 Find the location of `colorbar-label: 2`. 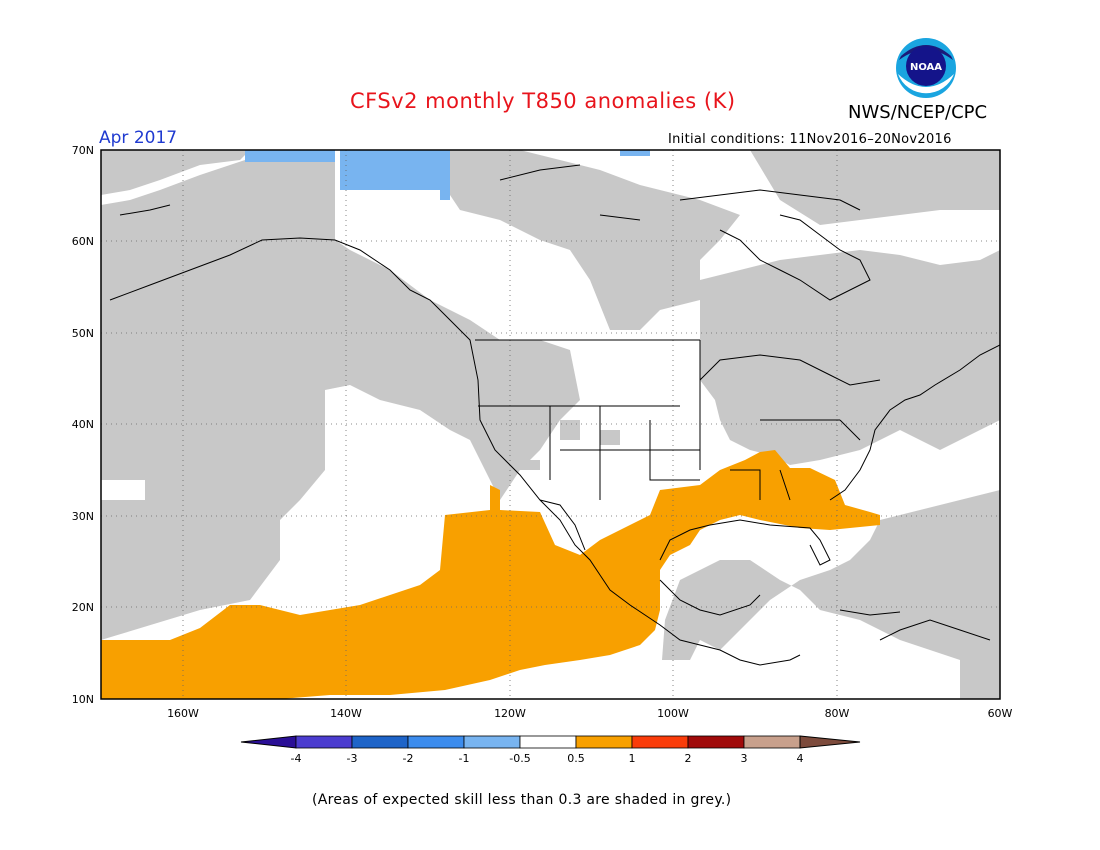

colorbar-label: 2 is located at coordinates (688, 758).